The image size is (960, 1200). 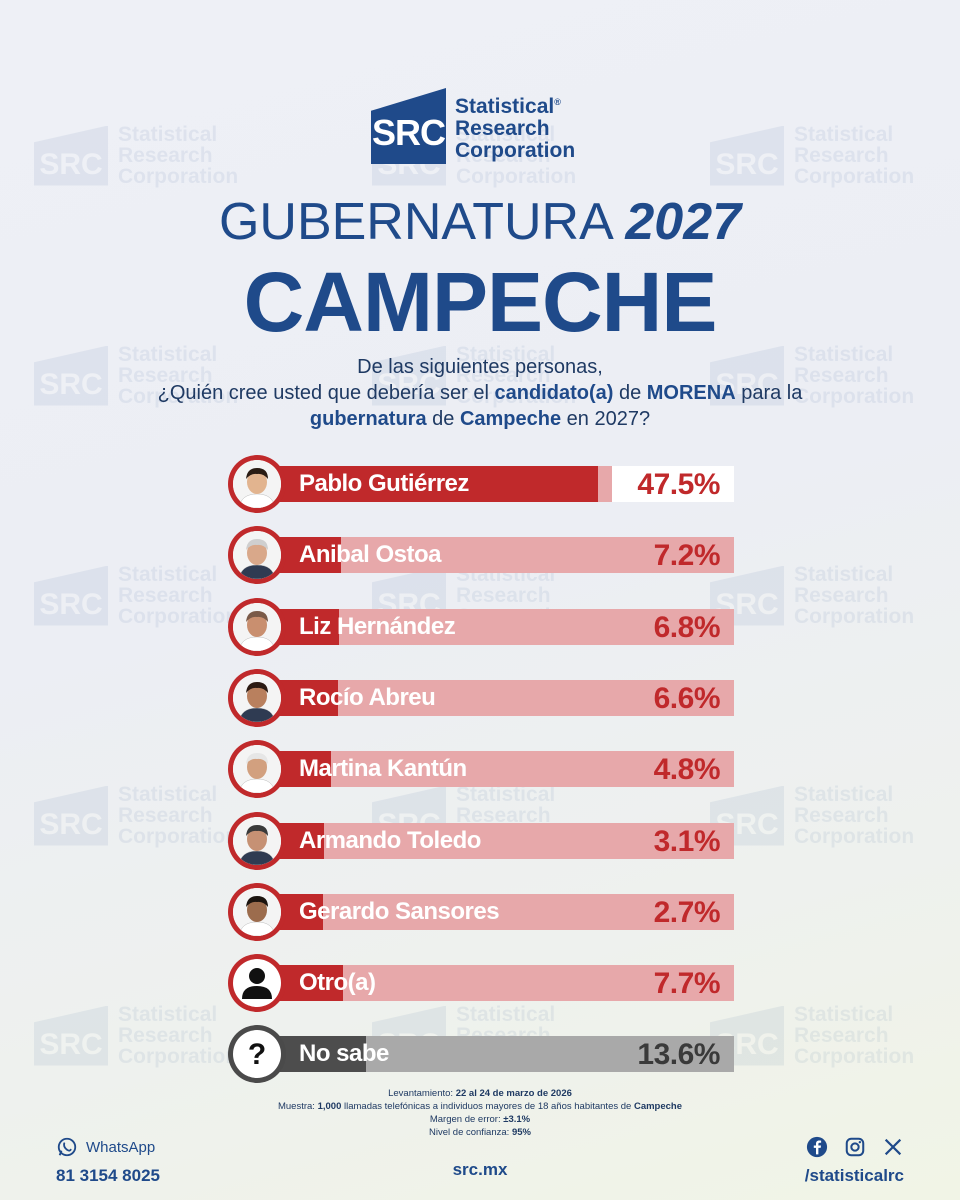 I want to click on bar-row: Pablo Gutiérrez 47.5%, so click(x=483, y=484).